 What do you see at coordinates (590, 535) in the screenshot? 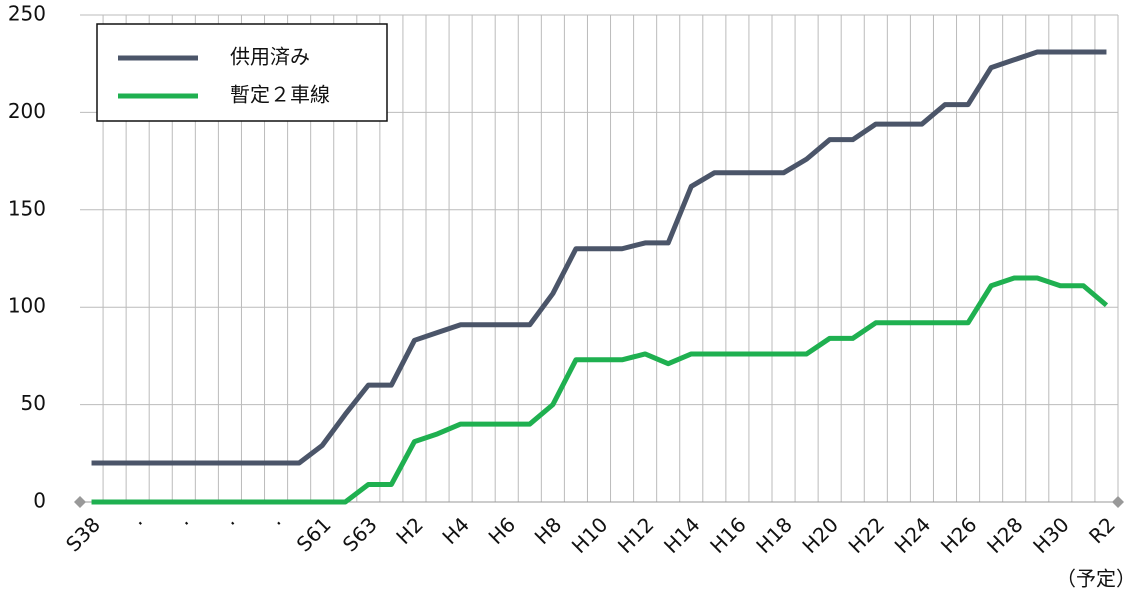
I see `x-tick-label: H10` at bounding box center [590, 535].